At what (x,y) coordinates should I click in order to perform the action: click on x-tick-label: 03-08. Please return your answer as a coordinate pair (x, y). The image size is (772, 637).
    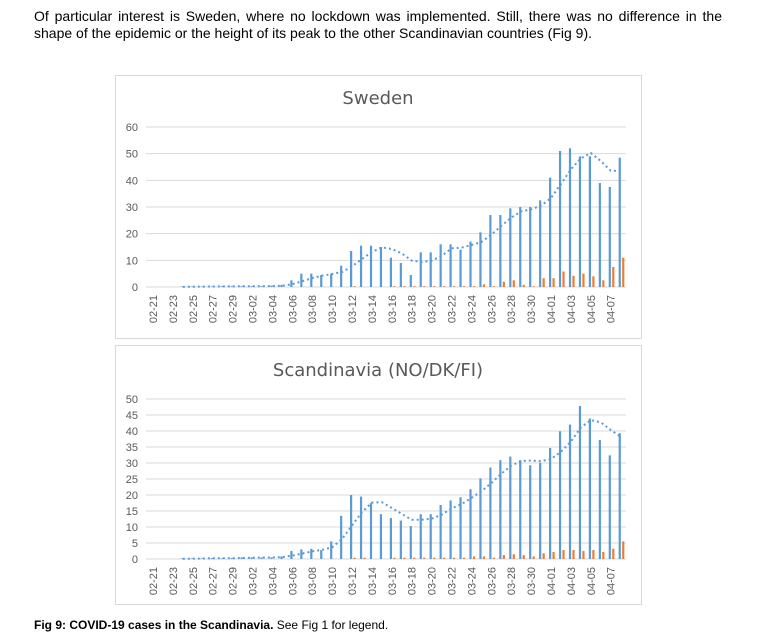
    Looking at the image, I should click on (313, 581).